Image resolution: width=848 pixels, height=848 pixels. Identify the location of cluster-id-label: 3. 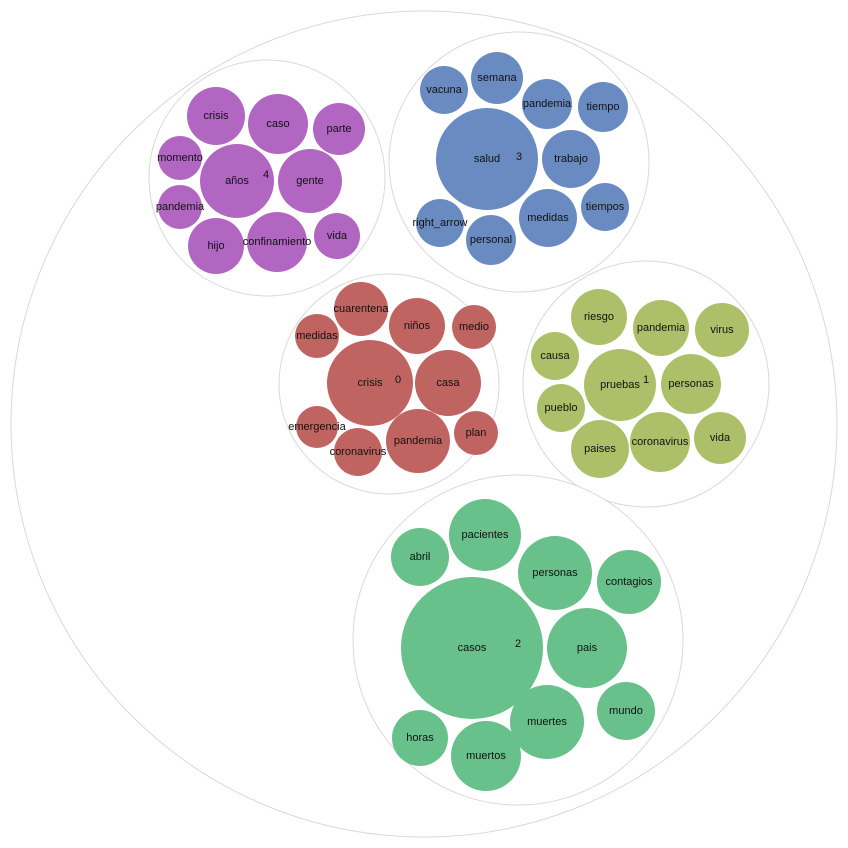
(519, 157).